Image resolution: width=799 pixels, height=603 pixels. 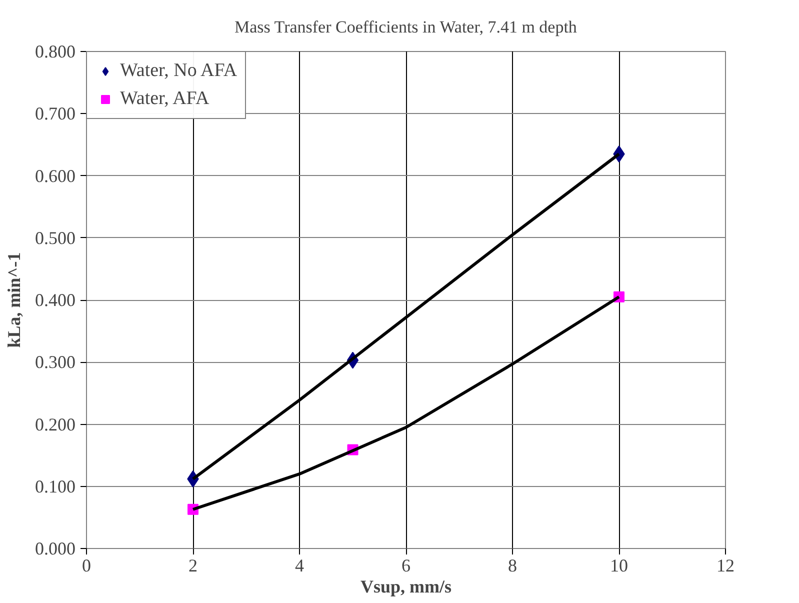 I want to click on legend-label: Water, No AFA, so click(x=179, y=71).